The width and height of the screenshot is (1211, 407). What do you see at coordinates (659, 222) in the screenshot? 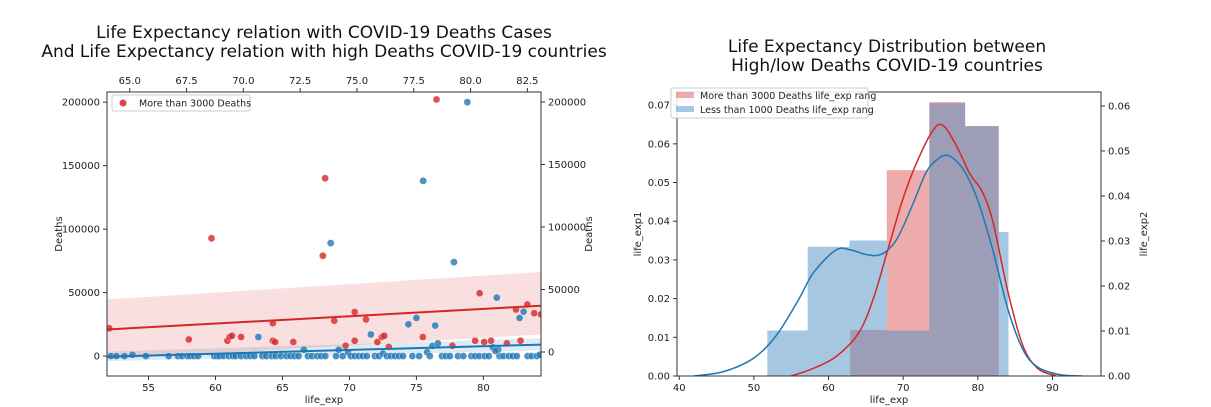
I see `hist-y-tick-label: 0.04` at bounding box center [659, 222].